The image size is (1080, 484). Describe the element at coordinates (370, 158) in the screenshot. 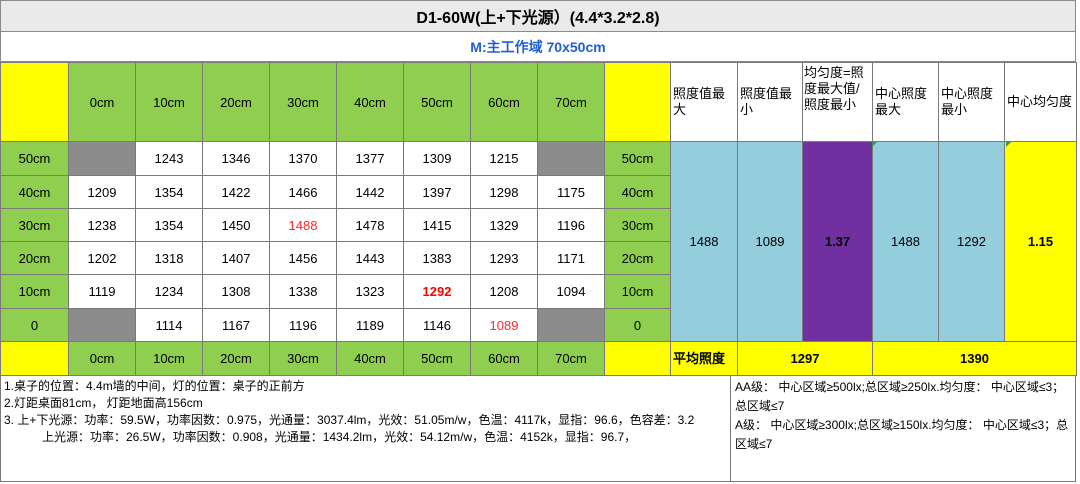

I see `data-cell: 1377` at that location.